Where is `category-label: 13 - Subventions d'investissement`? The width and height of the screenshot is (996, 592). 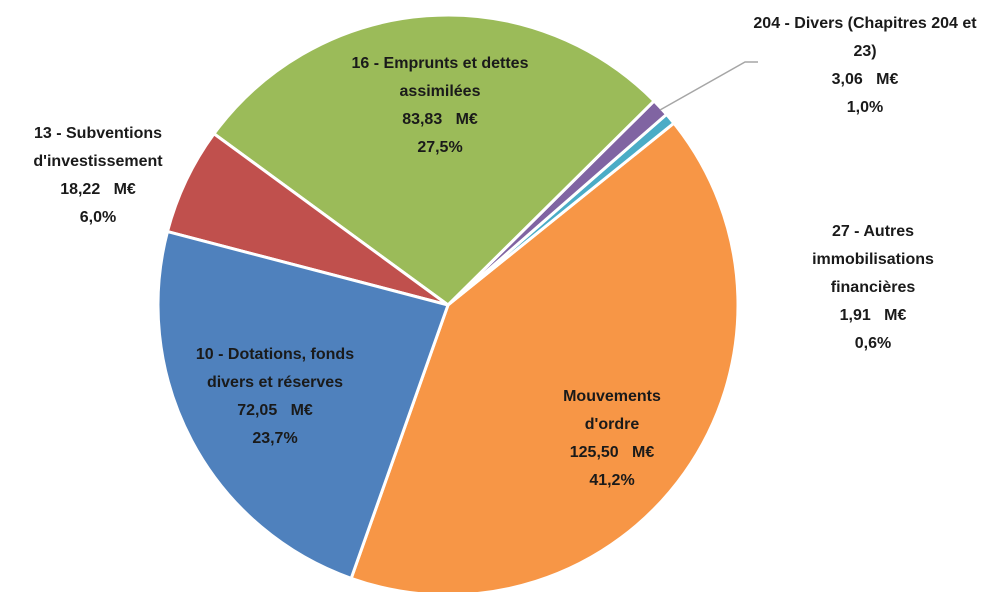
category-label: 13 - Subventions d'investissement is located at coordinates (100, 147).